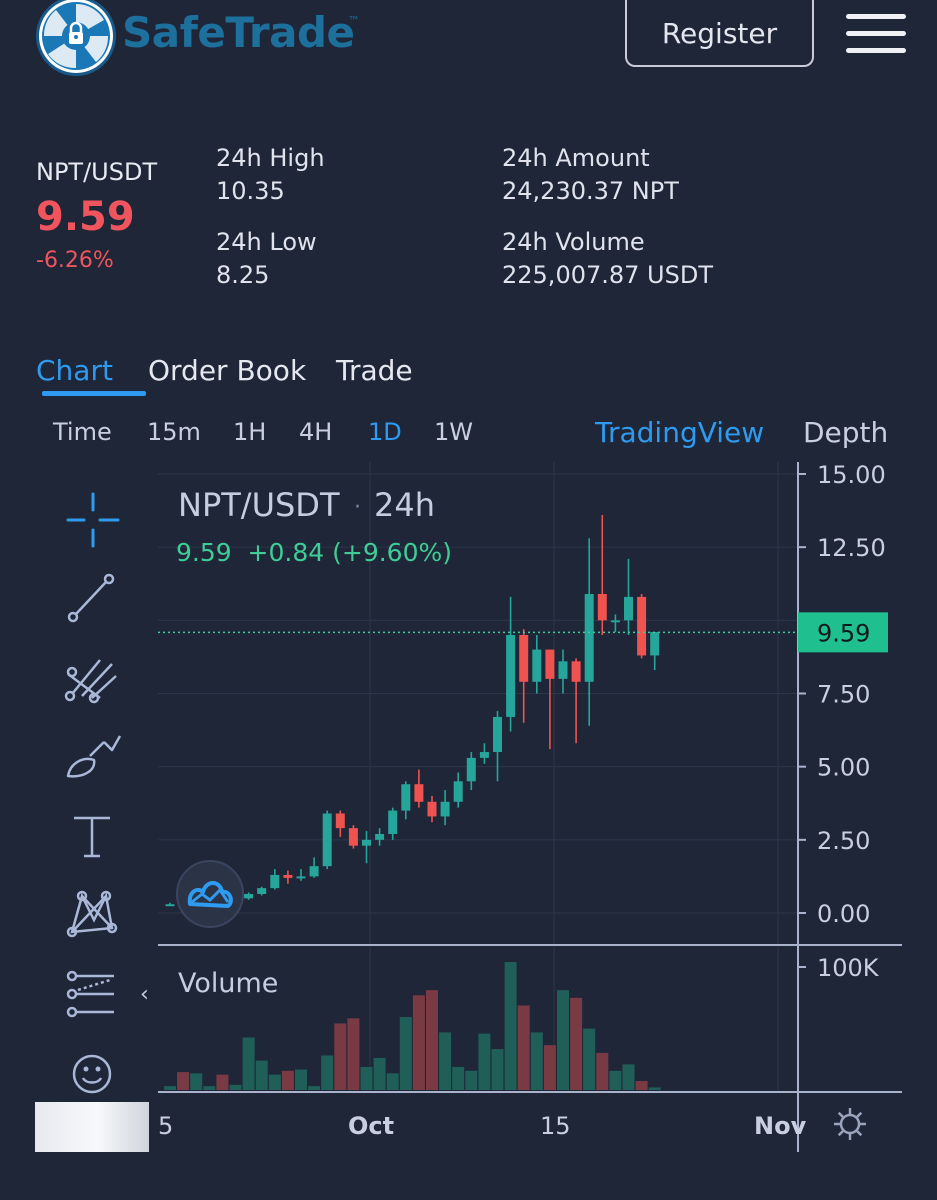 The width and height of the screenshot is (937, 1200). Describe the element at coordinates (846, 432) in the screenshot. I see `depth-button: Depth` at that location.